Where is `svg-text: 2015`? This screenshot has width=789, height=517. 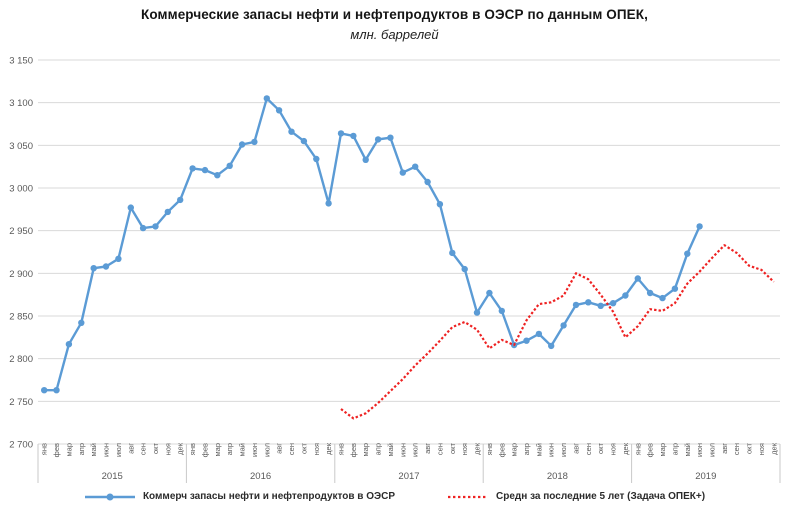
svg-text: 2015 is located at coordinates (112, 476).